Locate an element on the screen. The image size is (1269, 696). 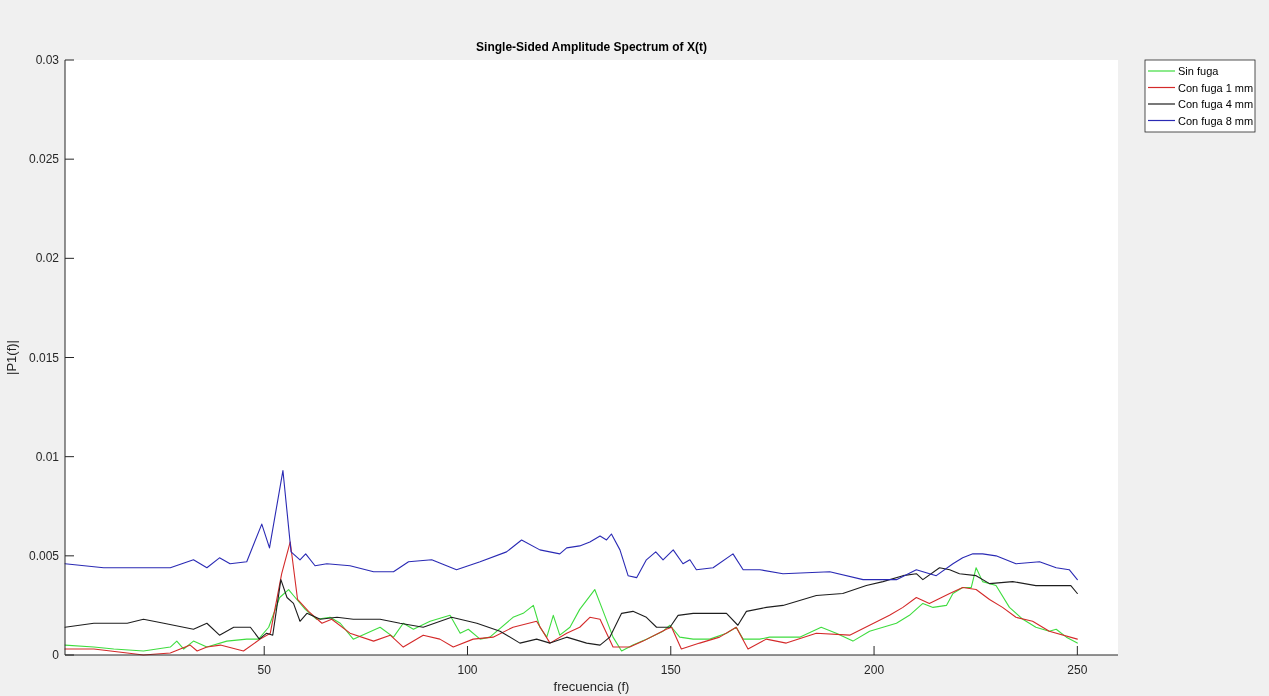
x-axis-title: frecuencia (f) is located at coordinates (591, 686).